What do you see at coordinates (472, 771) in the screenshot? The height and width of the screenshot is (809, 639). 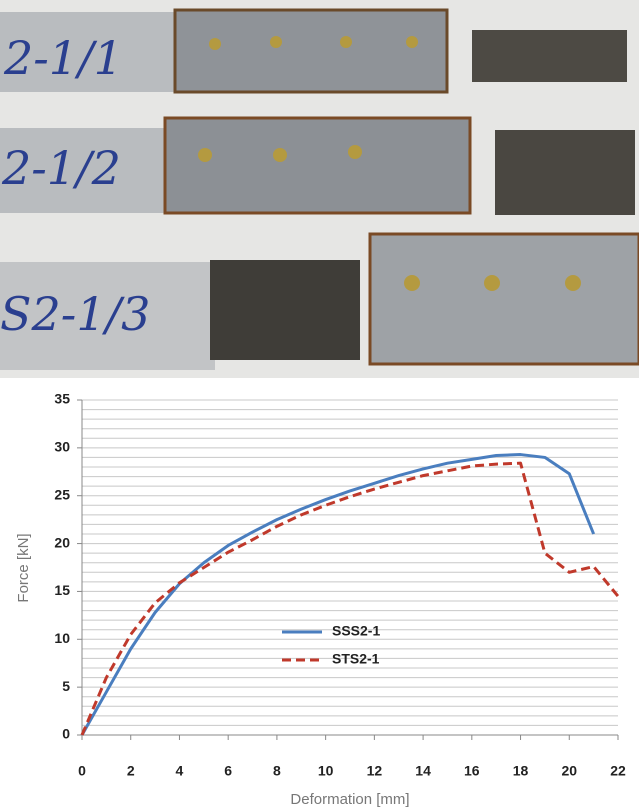 I see `x-tick-label: 16` at bounding box center [472, 771].